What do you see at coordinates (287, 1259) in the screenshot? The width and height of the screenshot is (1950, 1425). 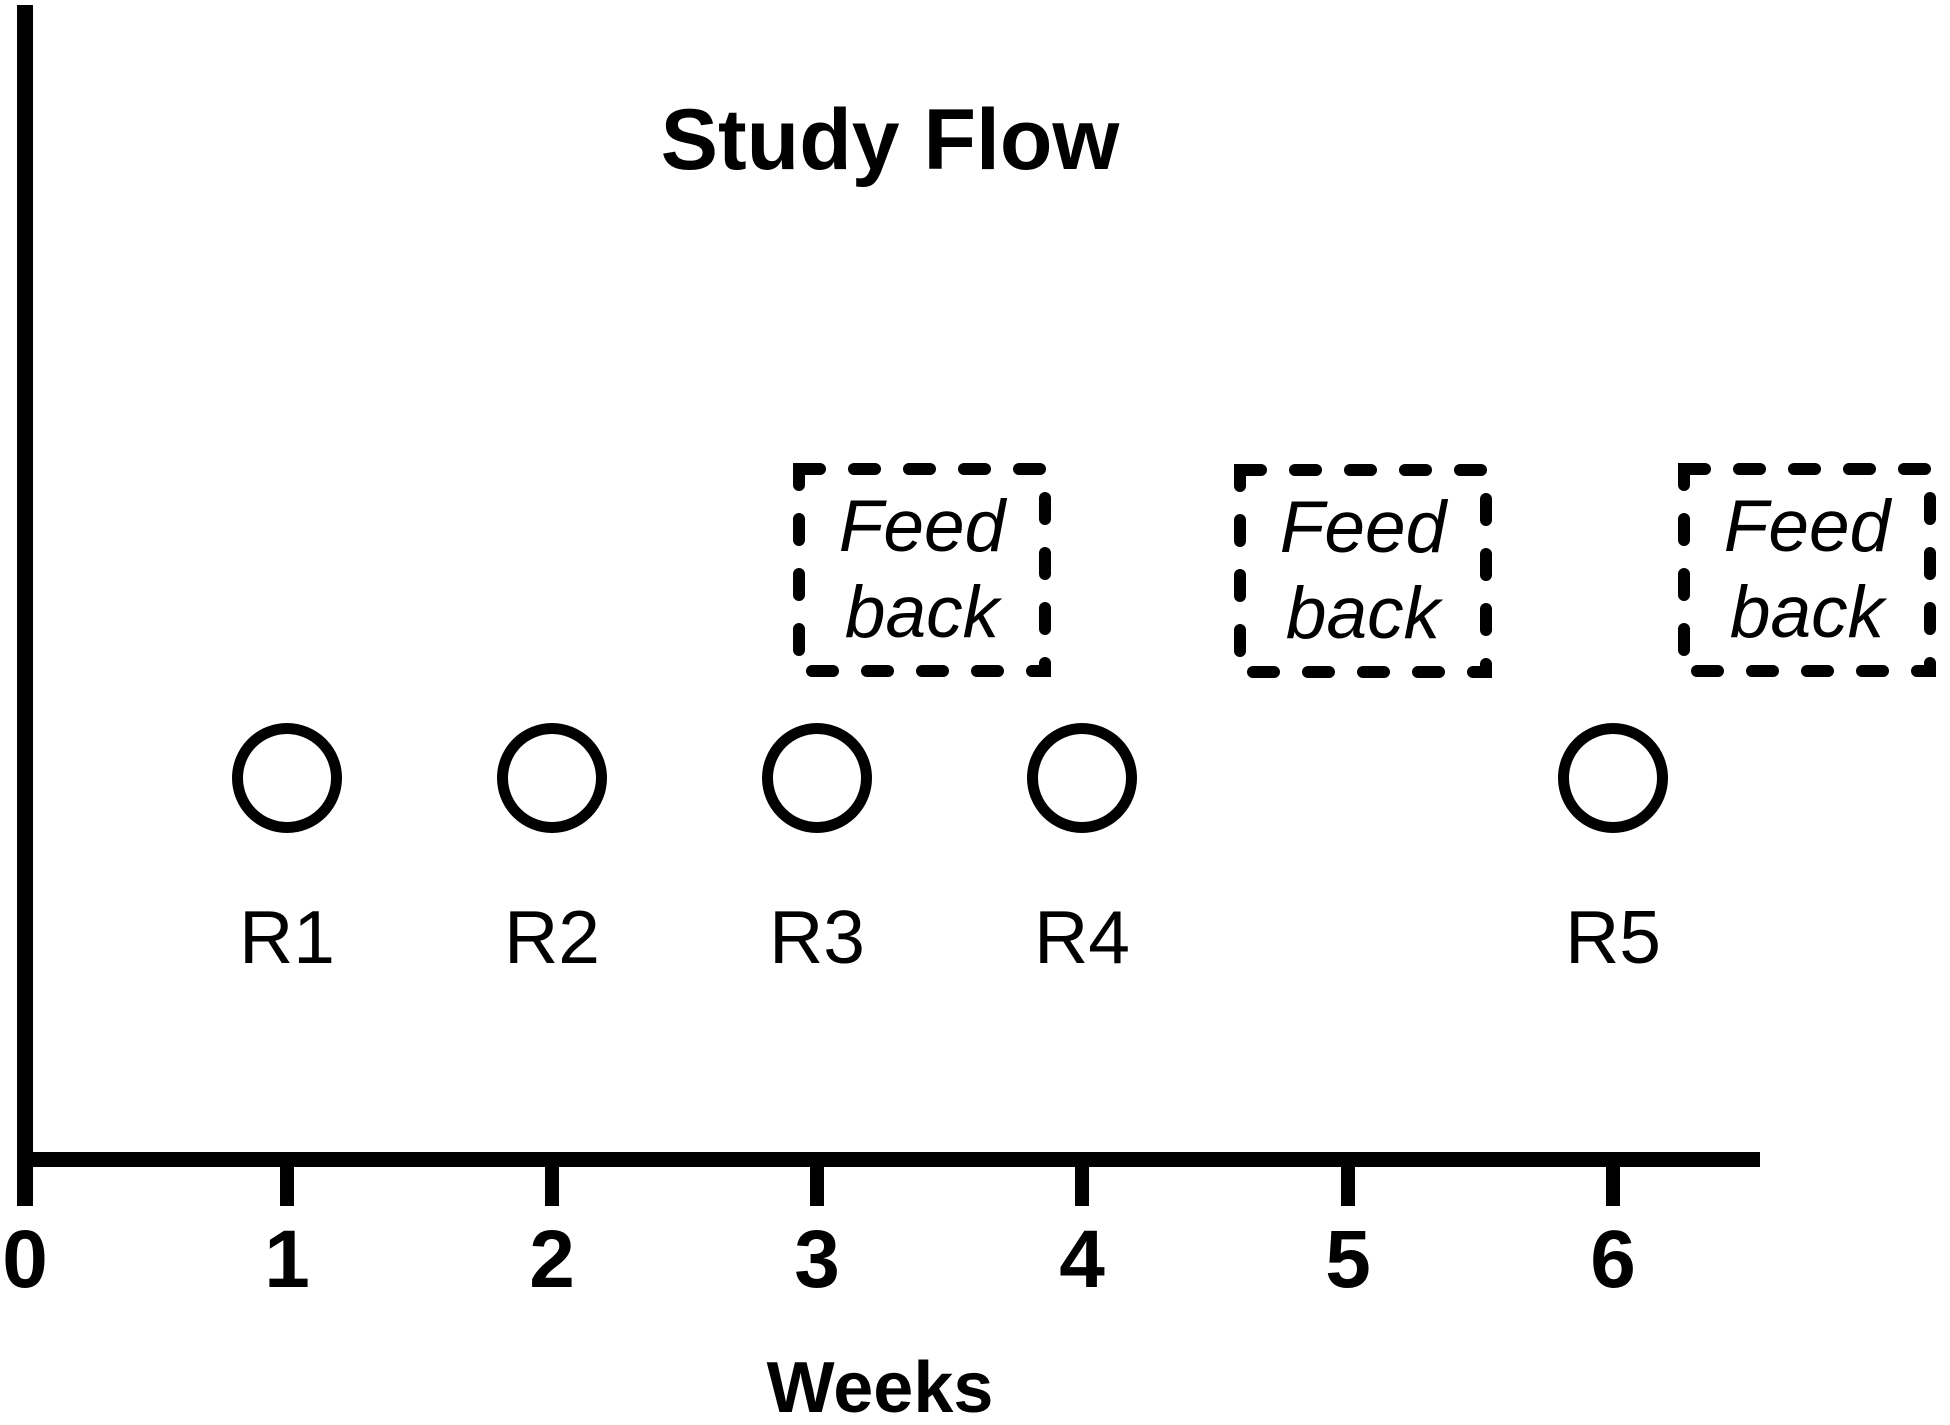 I see `x-axis-tick-label-1: 1` at bounding box center [287, 1259].